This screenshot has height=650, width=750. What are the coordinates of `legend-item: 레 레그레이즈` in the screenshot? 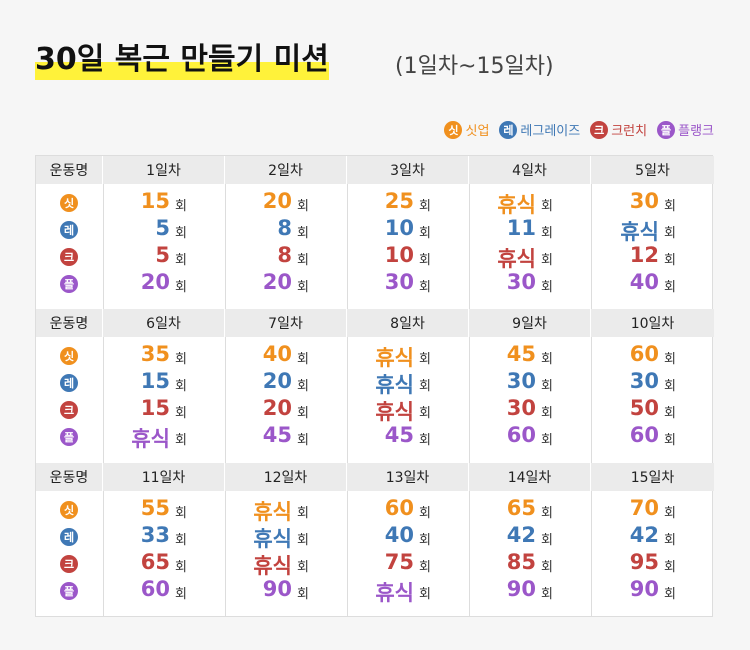 It's located at (539, 129).